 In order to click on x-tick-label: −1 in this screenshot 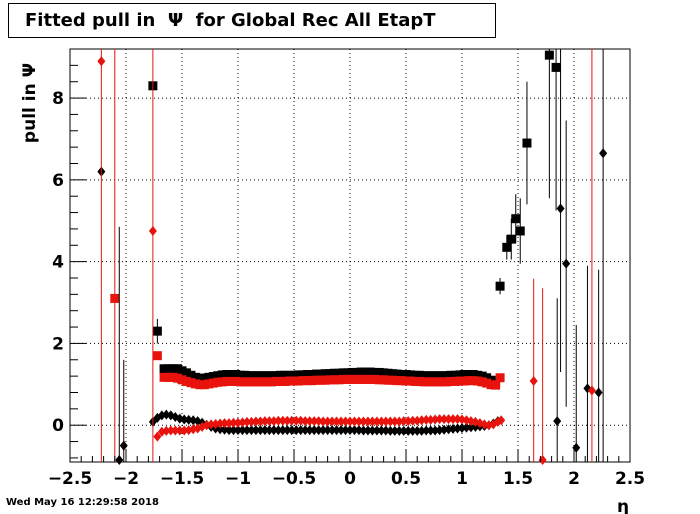, I will do `click(238, 479)`.